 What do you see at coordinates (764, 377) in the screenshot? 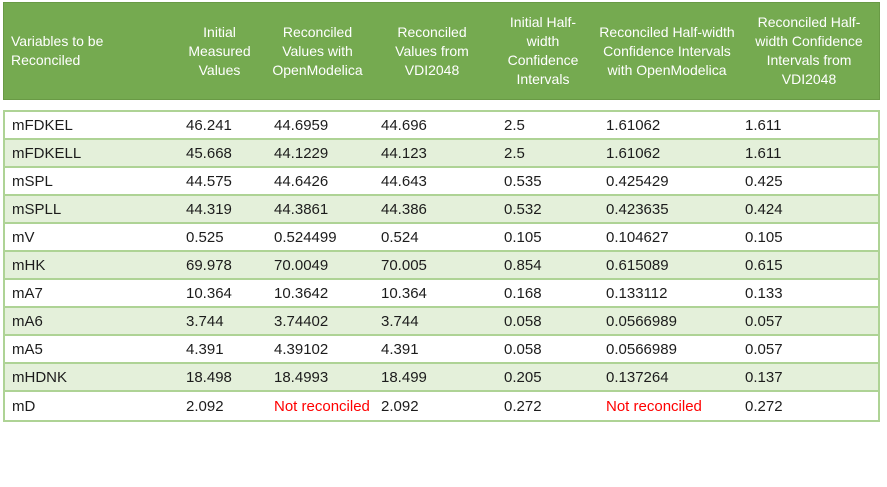
I see `value-cell: 0.137` at bounding box center [764, 377].